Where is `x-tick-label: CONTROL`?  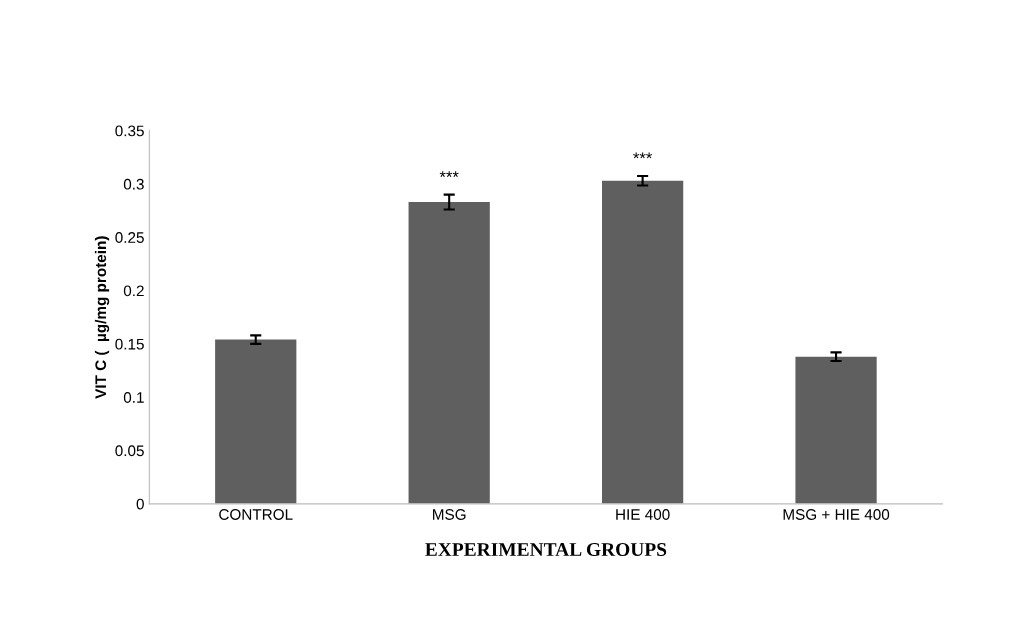 x-tick-label: CONTROL is located at coordinates (256, 514).